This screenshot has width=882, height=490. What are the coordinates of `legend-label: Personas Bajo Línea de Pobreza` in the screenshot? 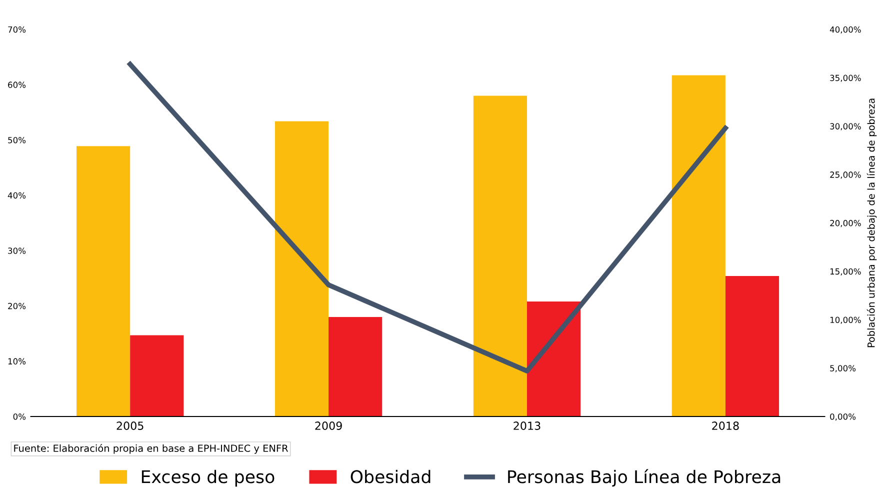 It's located at (644, 478).